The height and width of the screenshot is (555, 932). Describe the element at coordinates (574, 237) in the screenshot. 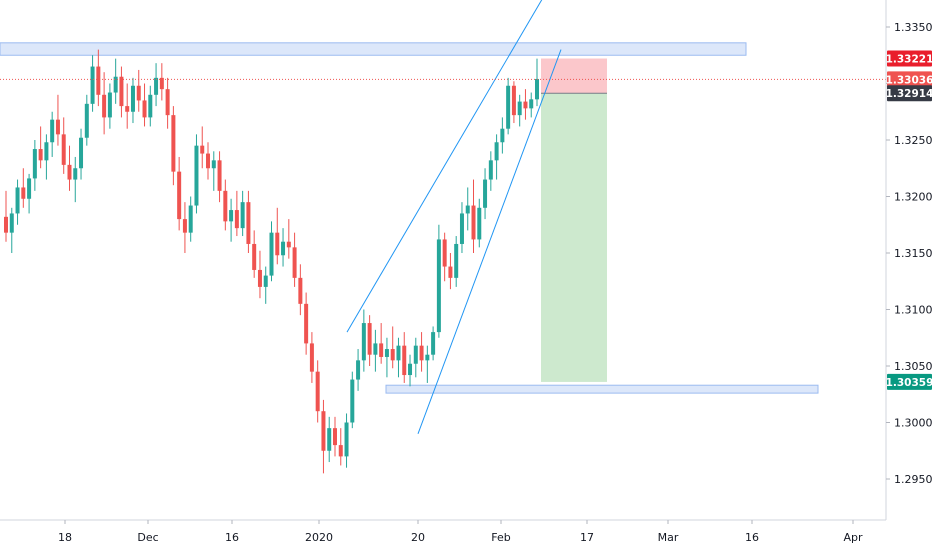

I see `take-profit-area` at that location.